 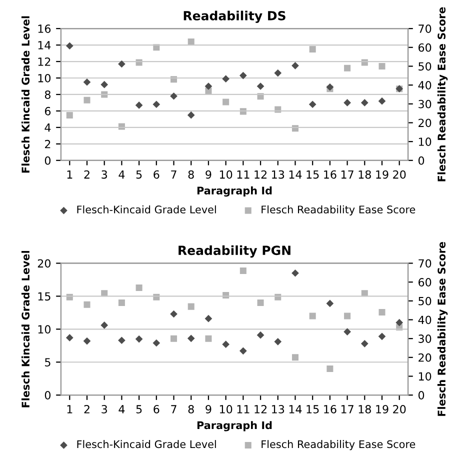 What do you see at coordinates (47, 128) in the screenshot?
I see `y-tick-label: 4` at bounding box center [47, 128].